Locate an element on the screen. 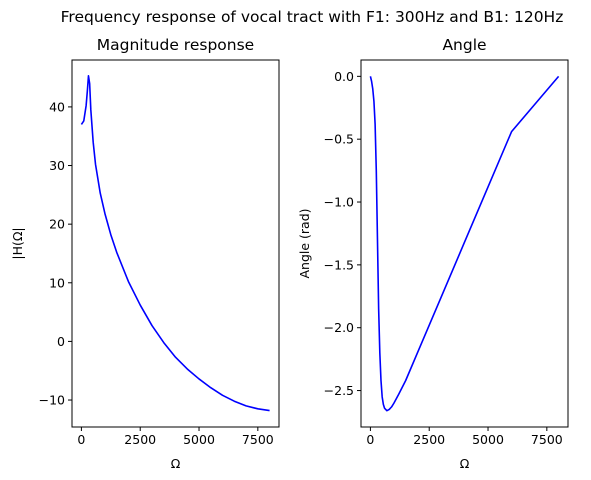  angle-y-tick-label: 0.0 is located at coordinates (344, 76).